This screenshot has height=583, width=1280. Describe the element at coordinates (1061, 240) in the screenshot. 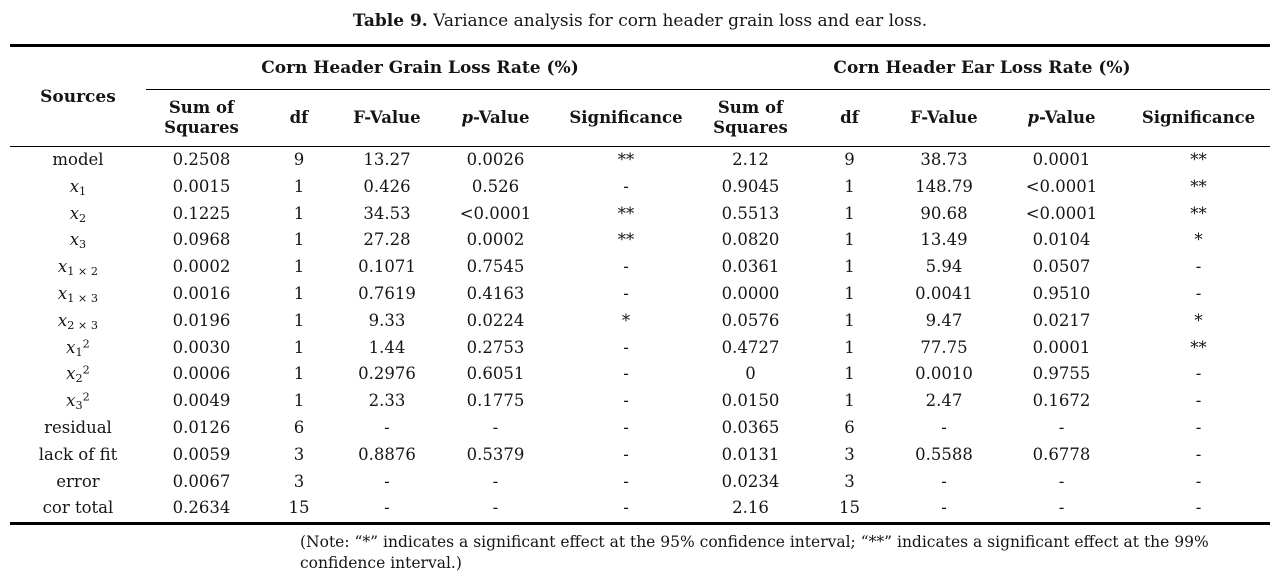

I see `cell-ear-p-value: 0.0104` at that location.